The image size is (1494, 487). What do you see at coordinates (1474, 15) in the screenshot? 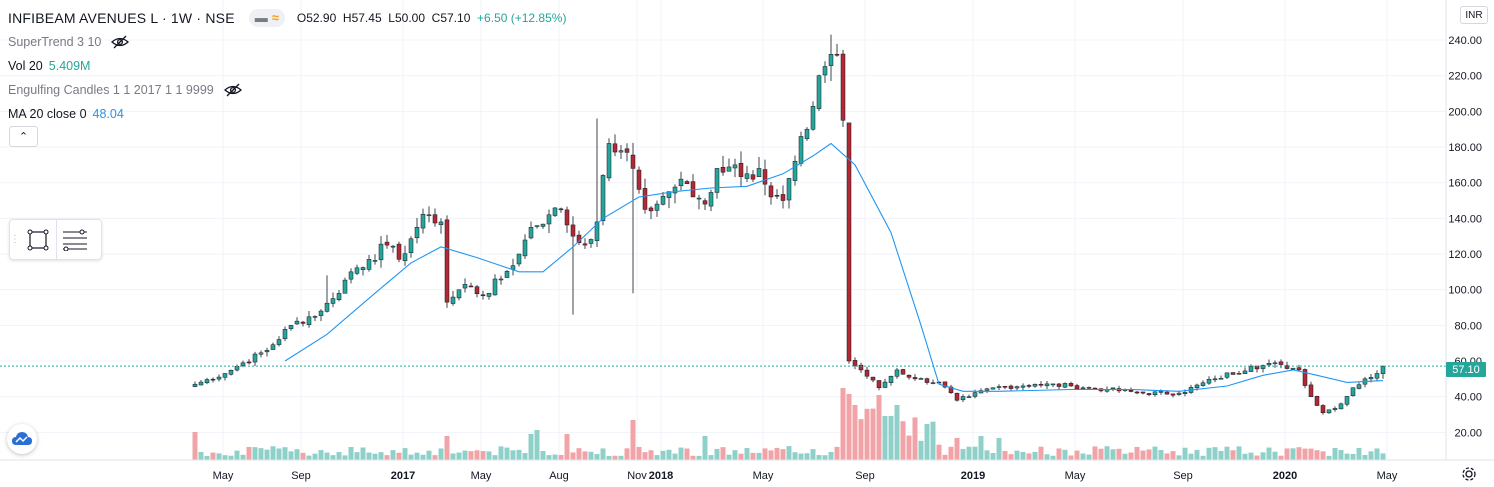
I see `currency-badge: INR` at bounding box center [1474, 15].